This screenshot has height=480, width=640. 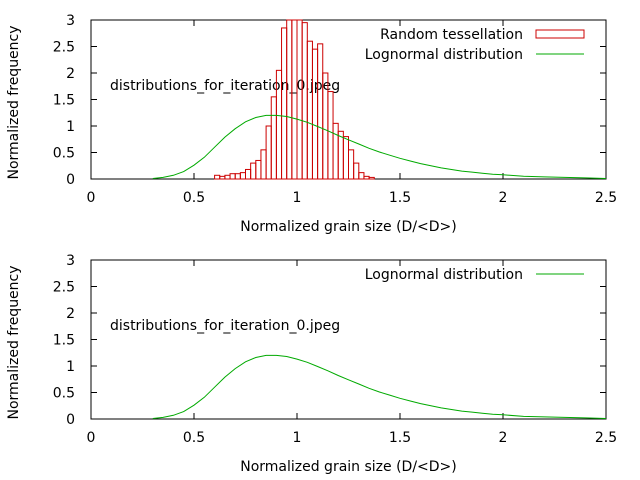 I want to click on legend-swatch-histogram, so click(x=560, y=34).